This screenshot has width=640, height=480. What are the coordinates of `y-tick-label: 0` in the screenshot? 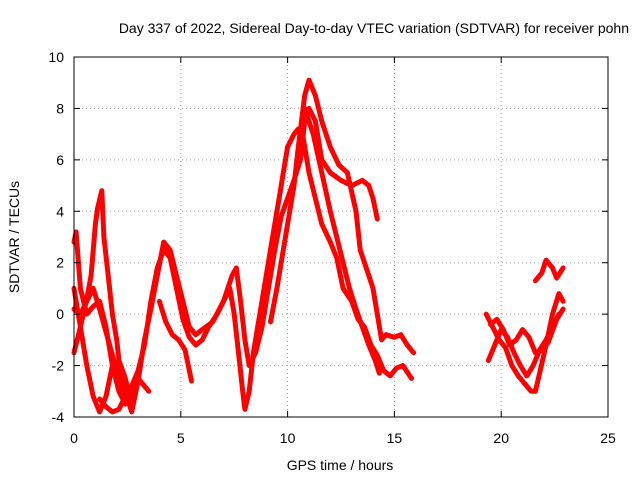 It's located at (60, 314).